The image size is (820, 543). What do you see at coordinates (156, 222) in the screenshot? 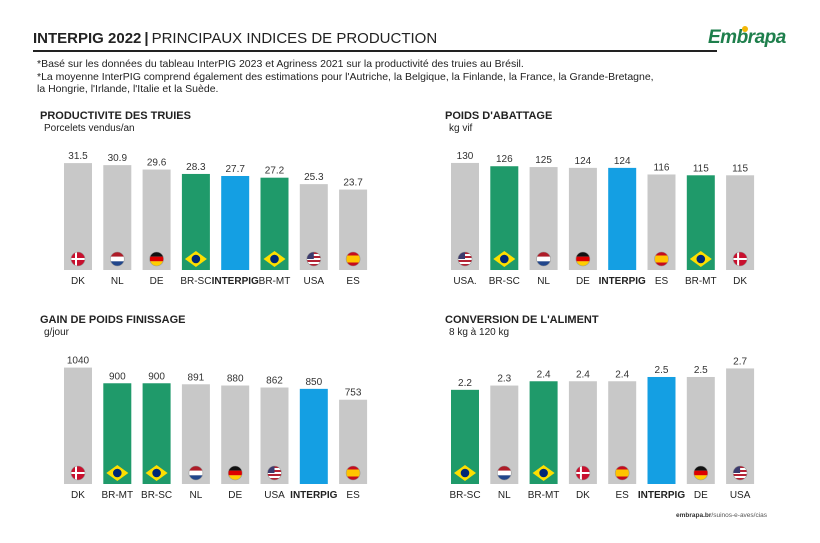
I see `bar-group: 29.6 DE` at bounding box center [156, 222].